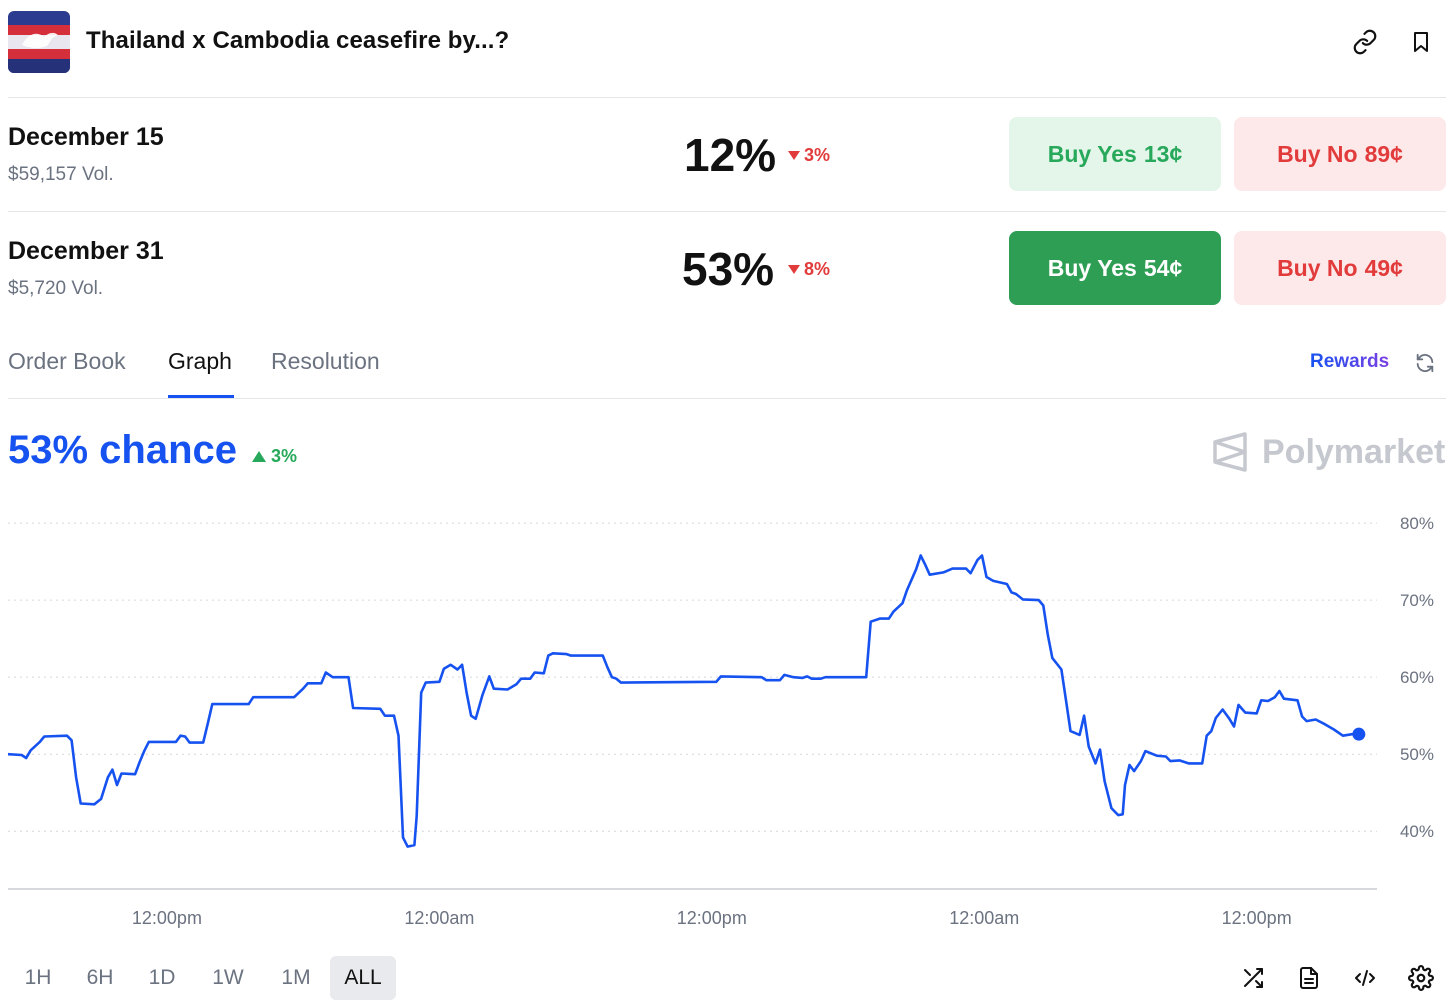 The height and width of the screenshot is (1007, 1456). What do you see at coordinates (228, 977) in the screenshot?
I see `range-1w: 1W` at bounding box center [228, 977].